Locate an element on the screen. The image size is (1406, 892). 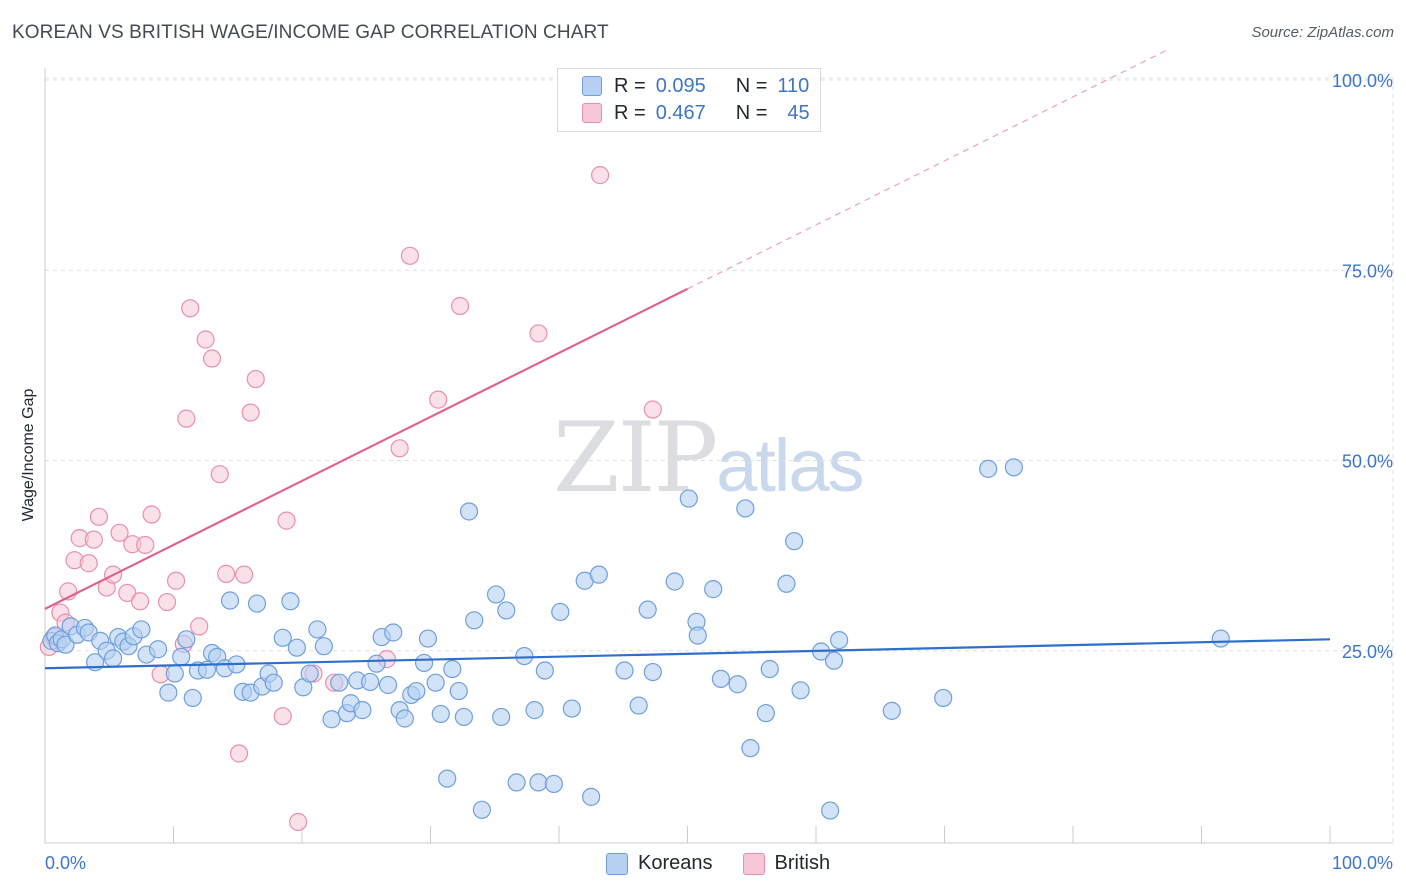
british-swatch is located at coordinates (592, 113).